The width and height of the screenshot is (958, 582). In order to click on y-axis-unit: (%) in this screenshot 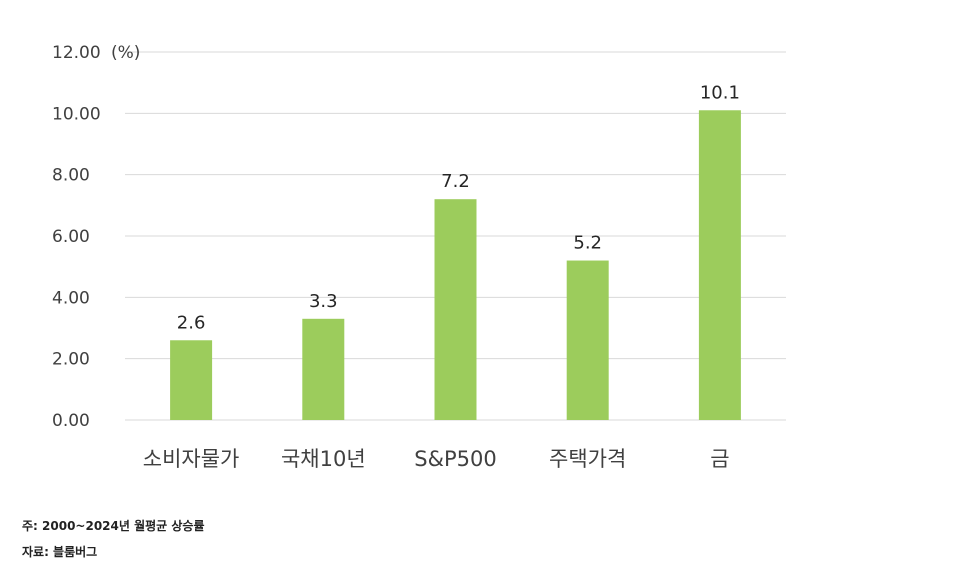, I will do `click(125, 53)`.